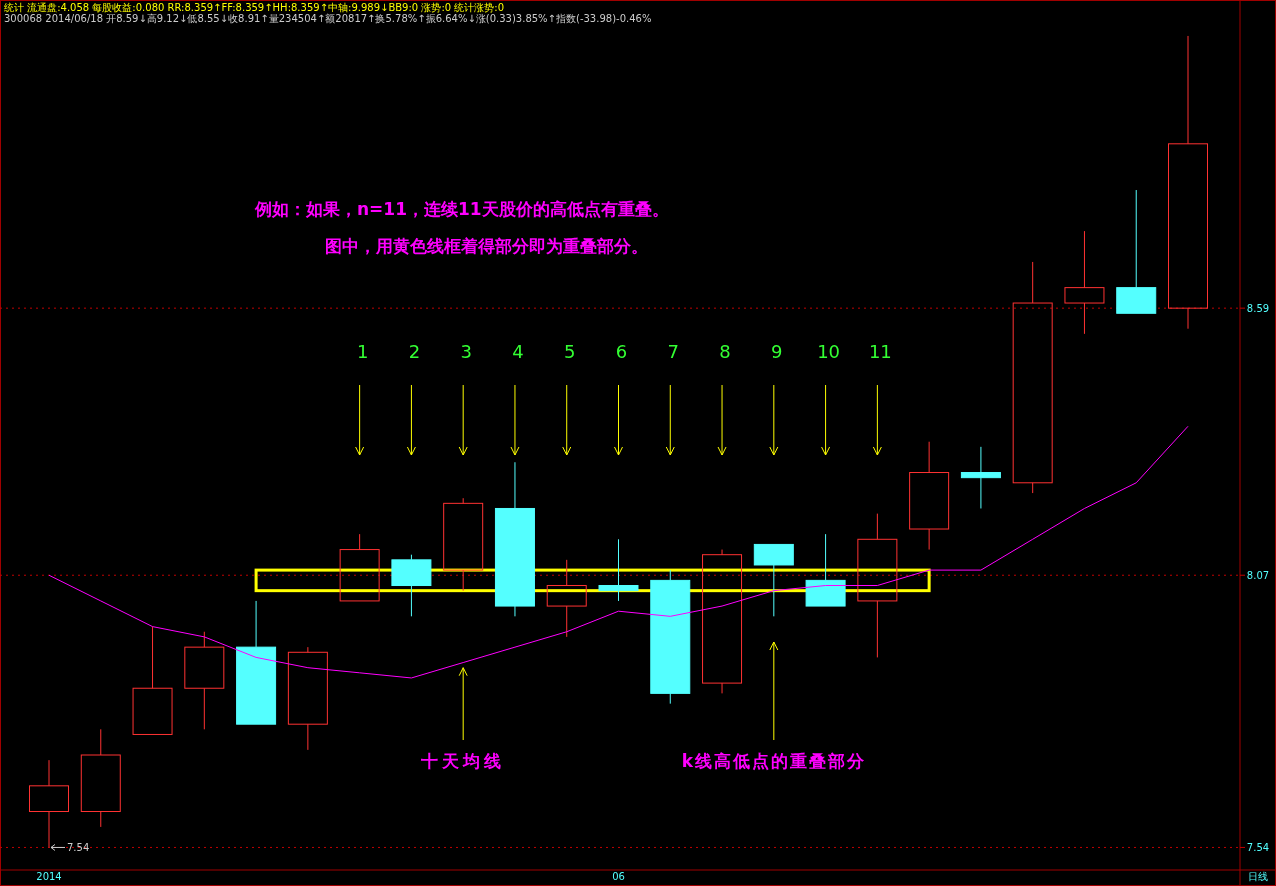 This screenshot has height=886, width=1276. What do you see at coordinates (829, 351) in the screenshot?
I see `annotation: 10` at bounding box center [829, 351].